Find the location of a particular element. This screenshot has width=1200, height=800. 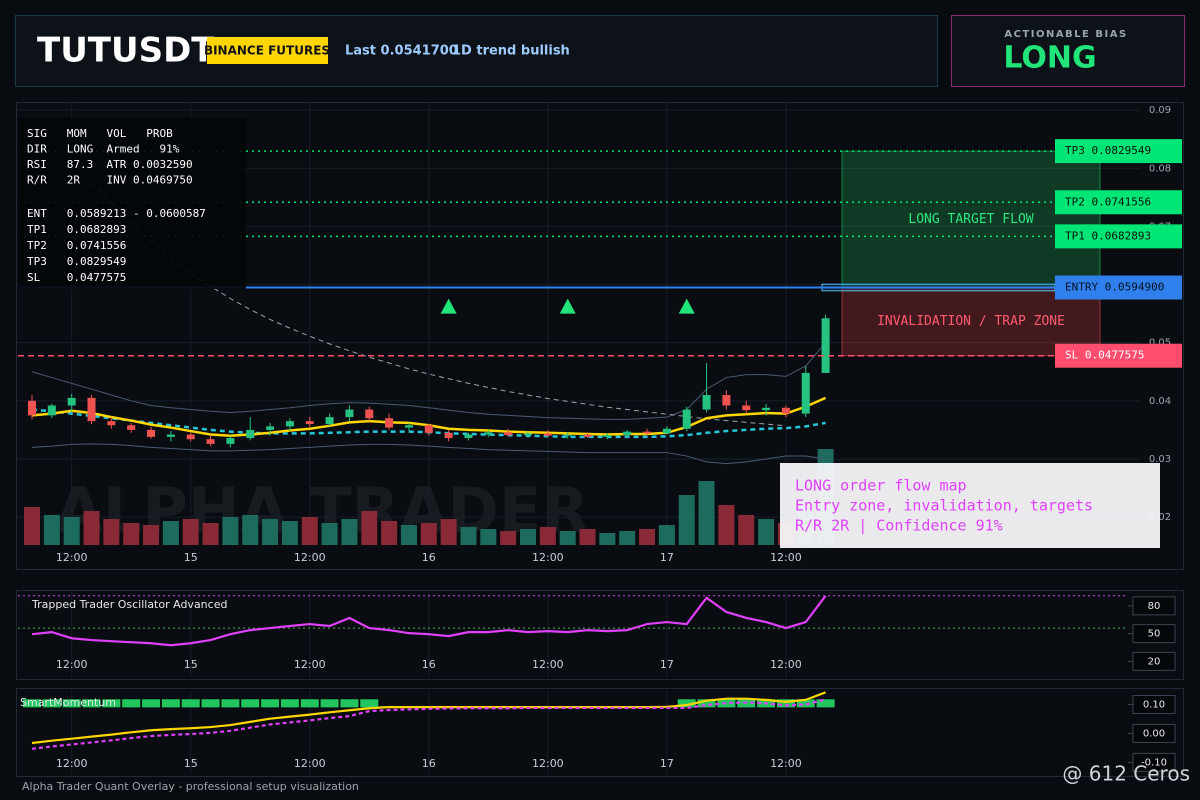

y-tick-label: 0.04 is located at coordinates (1160, 401).